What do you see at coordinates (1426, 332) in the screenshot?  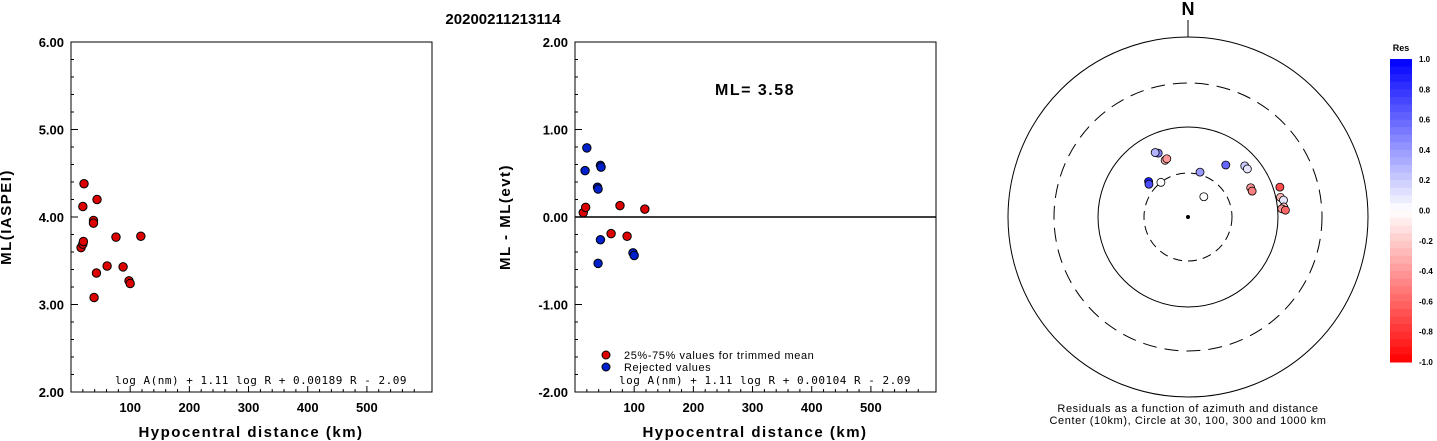 I see `colorbar-tick-label: -0.8` at bounding box center [1426, 332].